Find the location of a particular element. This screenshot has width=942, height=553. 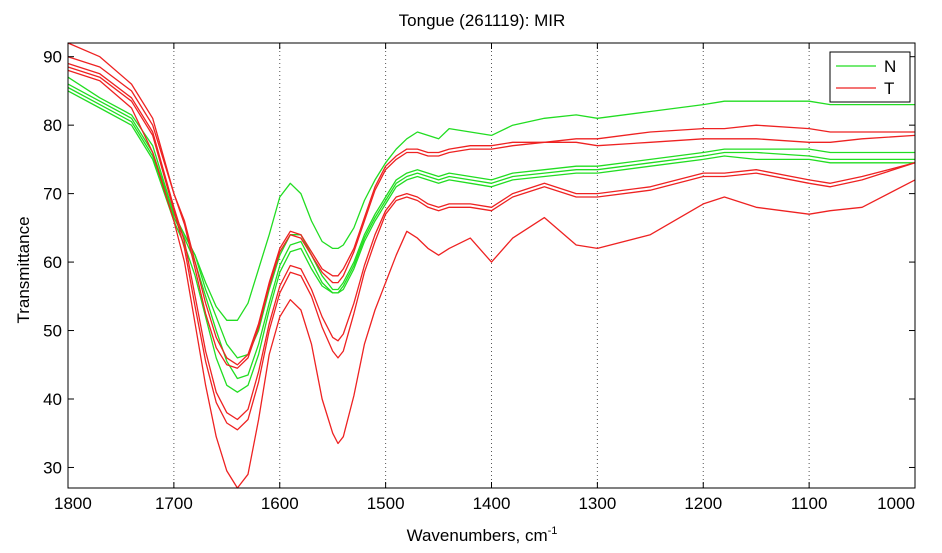

x-tick-label: 1000 is located at coordinates (896, 503).